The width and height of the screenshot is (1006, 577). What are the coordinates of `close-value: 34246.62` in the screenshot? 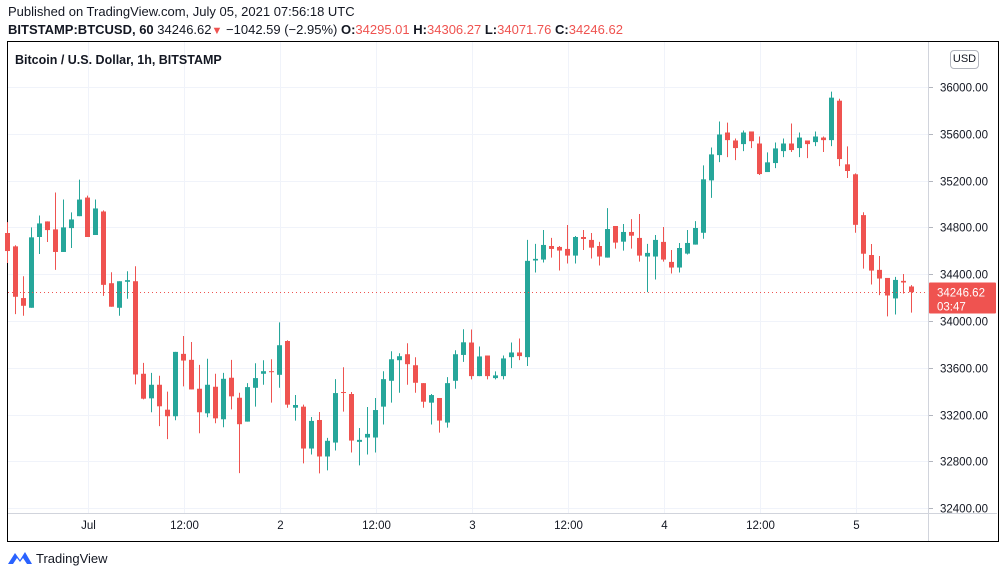 It's located at (595, 29).